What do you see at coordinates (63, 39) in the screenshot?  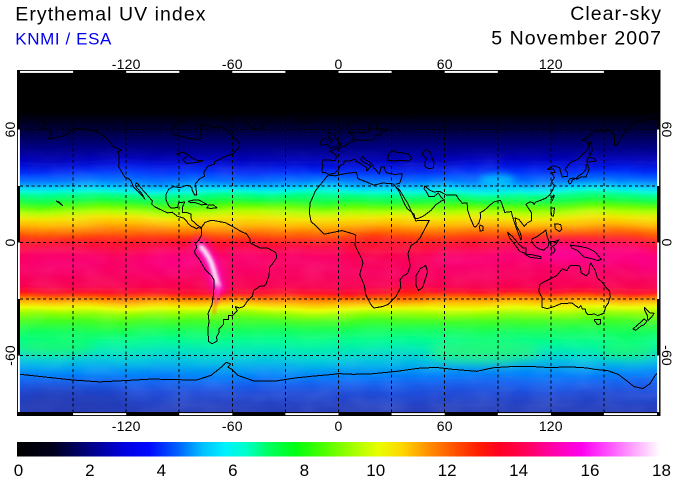 I see `svg-text: KNMI / ESA` at bounding box center [63, 39].